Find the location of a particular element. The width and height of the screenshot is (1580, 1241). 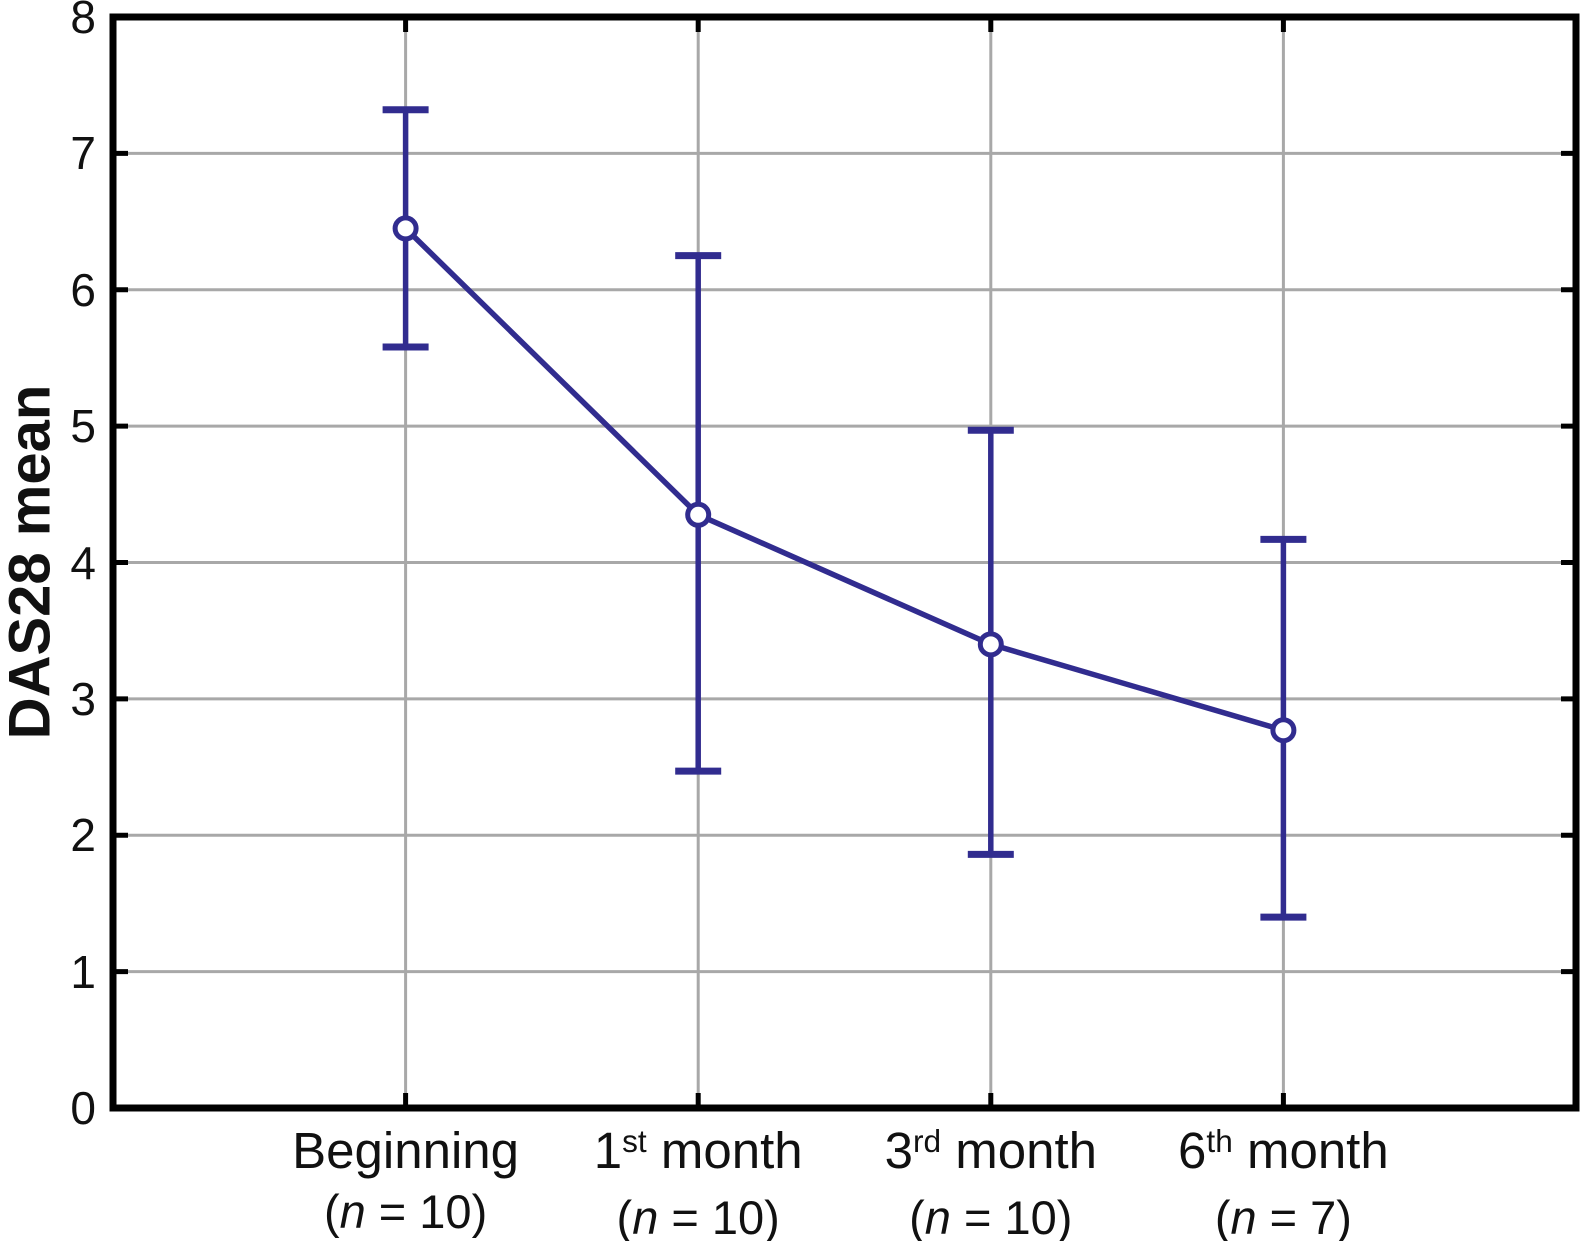

y-tick-label: 8 is located at coordinates (83, 21).